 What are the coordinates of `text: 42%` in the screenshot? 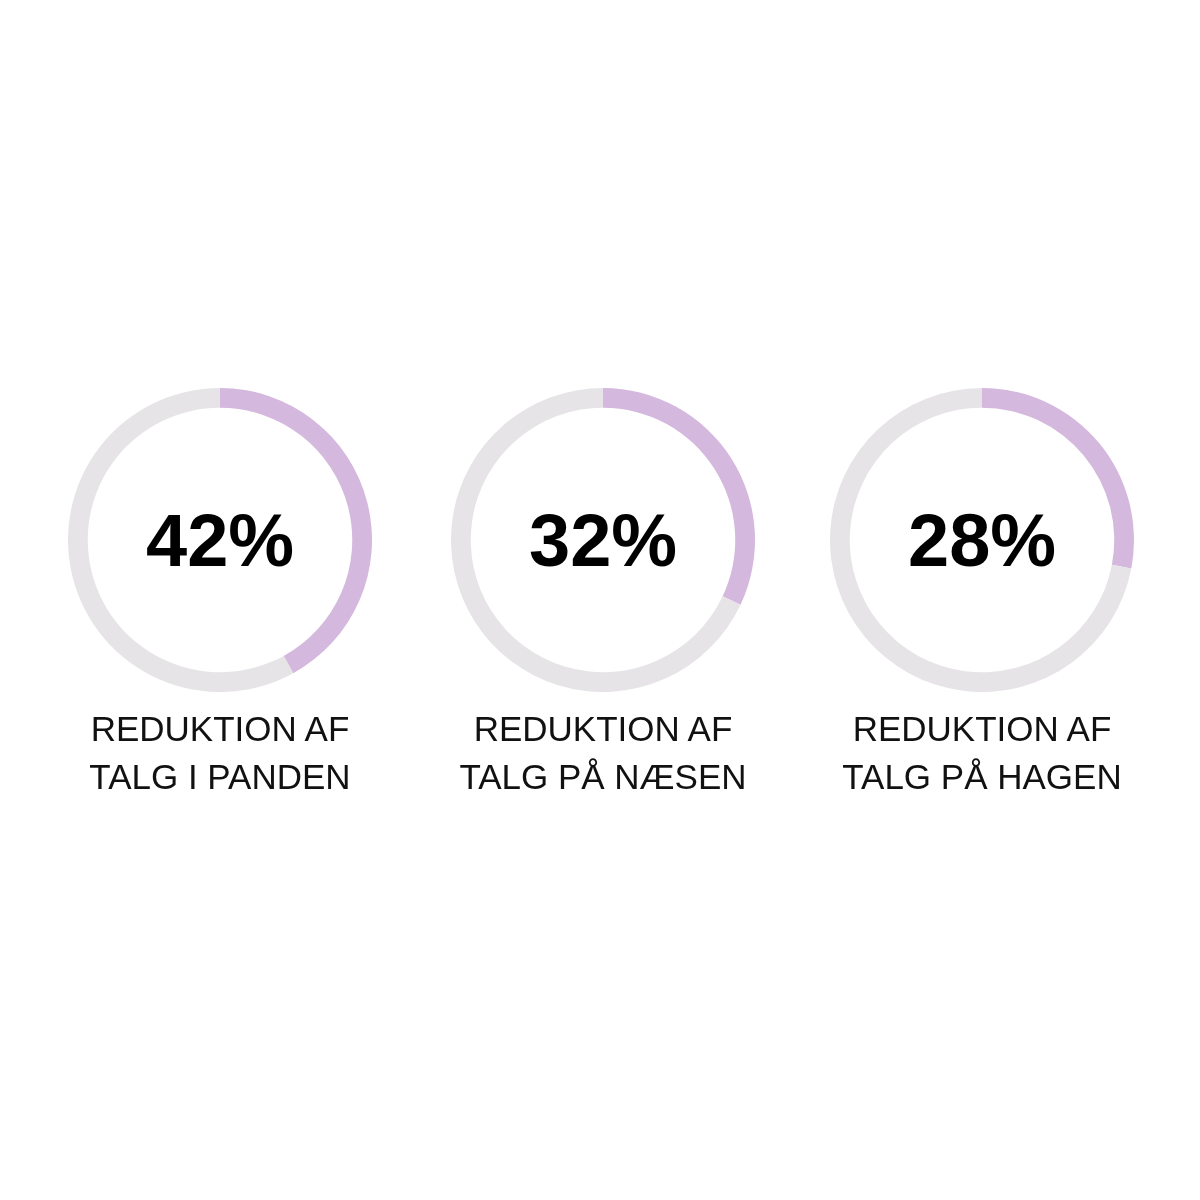 It's located at (220, 540).